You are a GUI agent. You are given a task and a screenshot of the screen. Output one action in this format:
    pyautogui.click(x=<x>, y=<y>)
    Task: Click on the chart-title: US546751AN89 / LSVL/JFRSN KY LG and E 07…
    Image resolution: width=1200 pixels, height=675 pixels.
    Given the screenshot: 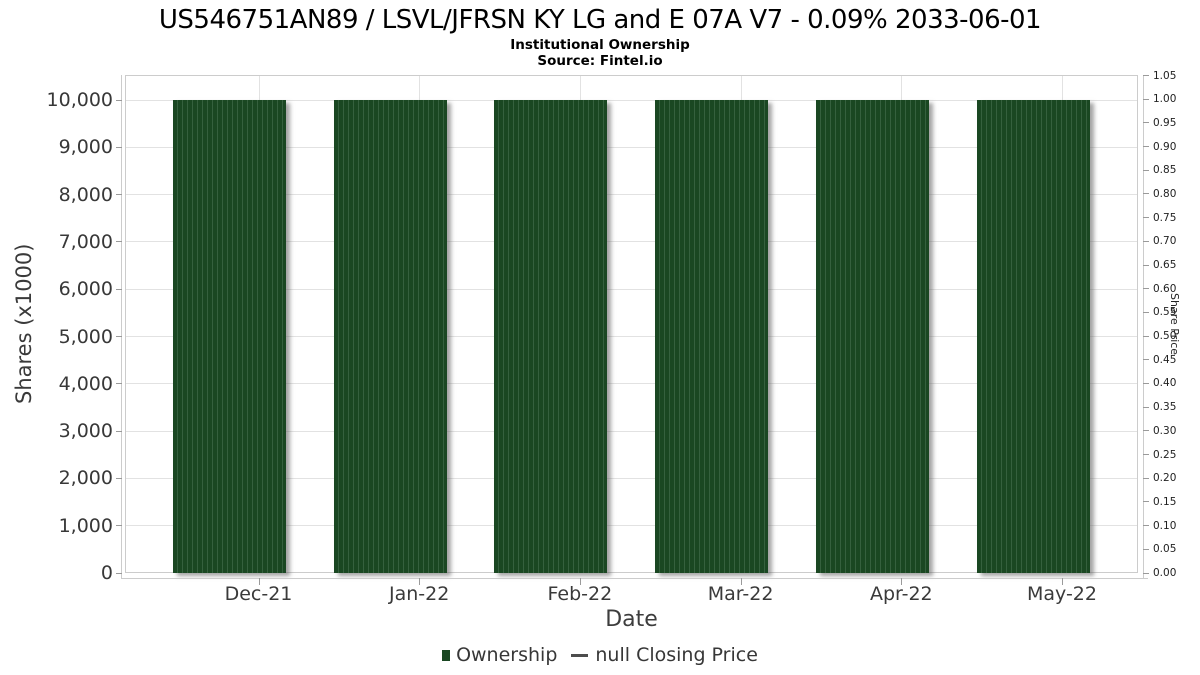 What is the action you would take?
    pyautogui.click(x=600, y=20)
    